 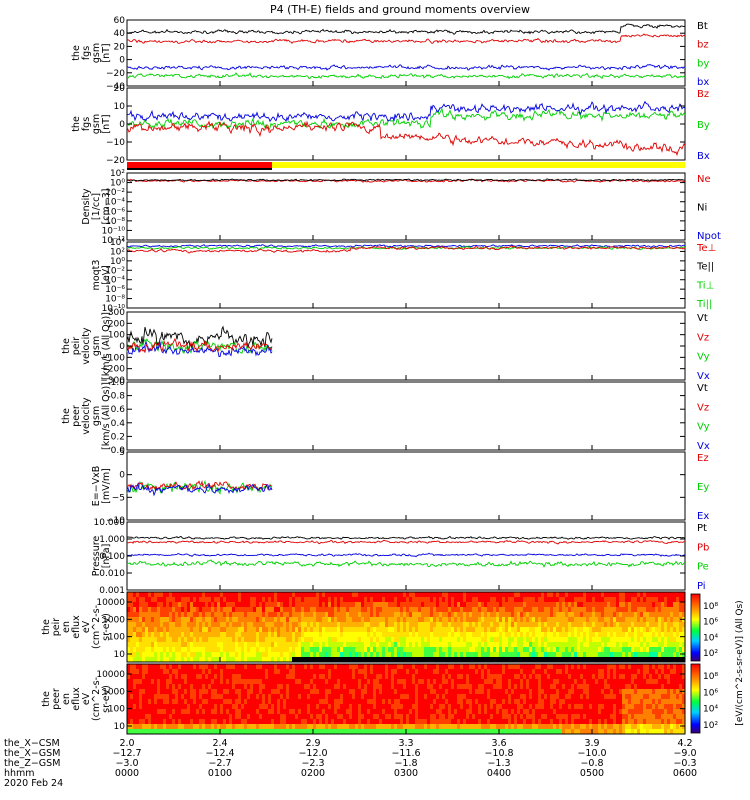 What do you see at coordinates (706, 248) in the screenshot?
I see `legend-entry: Te⊥` at bounding box center [706, 248].